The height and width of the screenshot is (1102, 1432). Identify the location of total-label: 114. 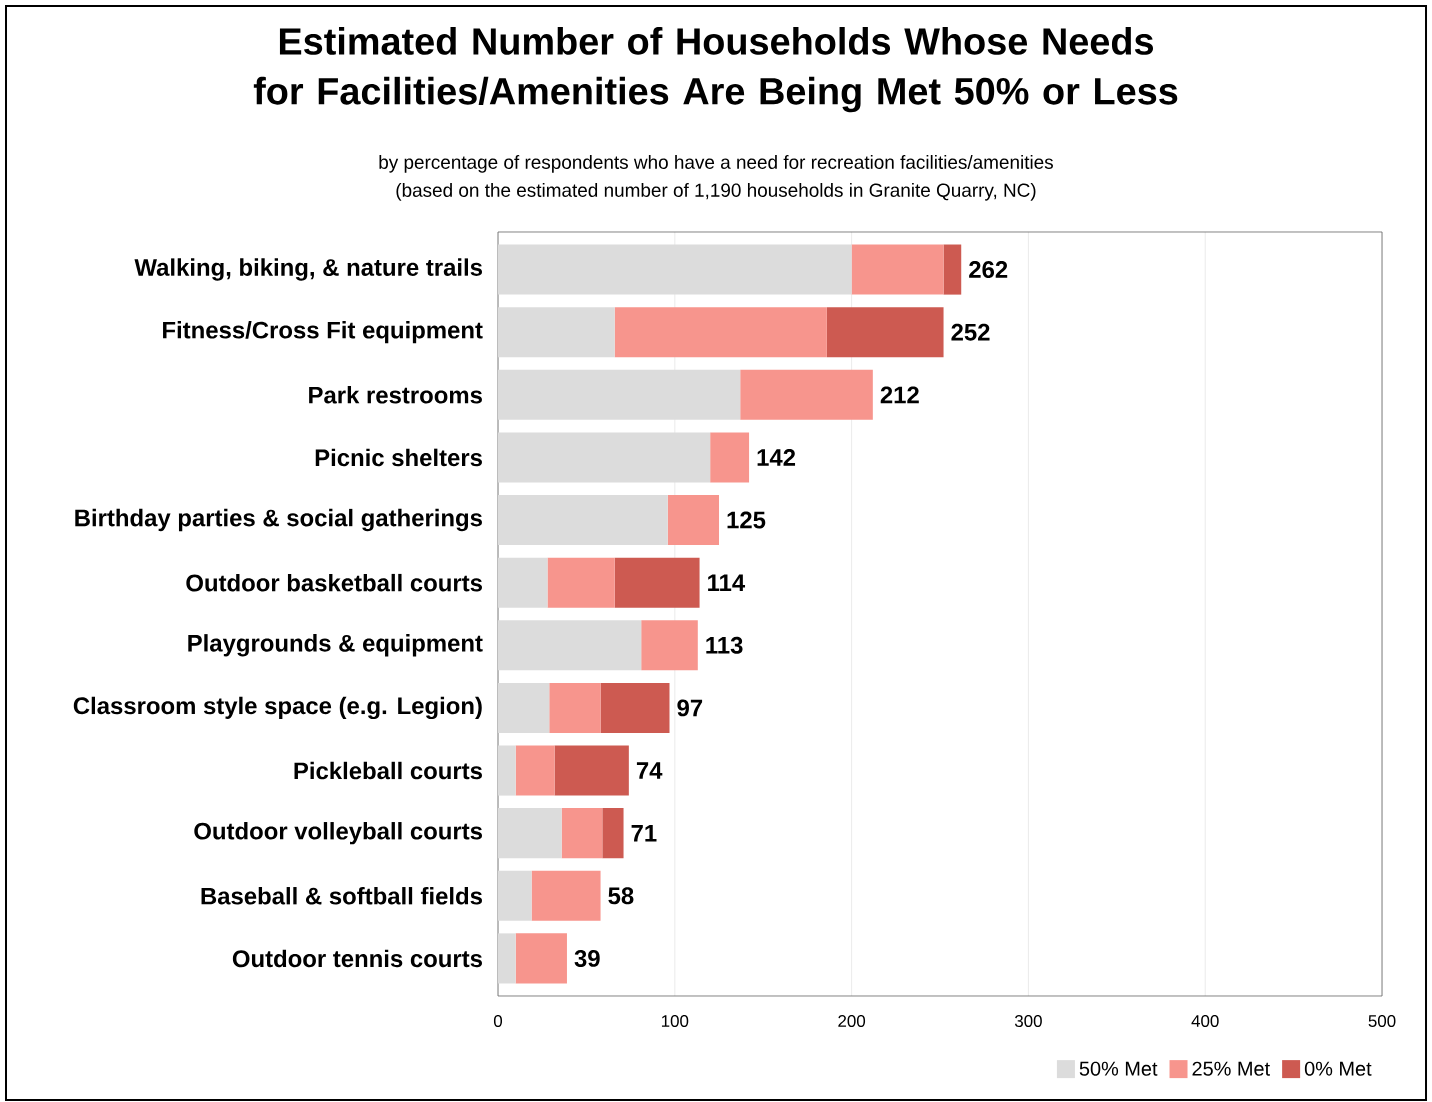
(727, 582).